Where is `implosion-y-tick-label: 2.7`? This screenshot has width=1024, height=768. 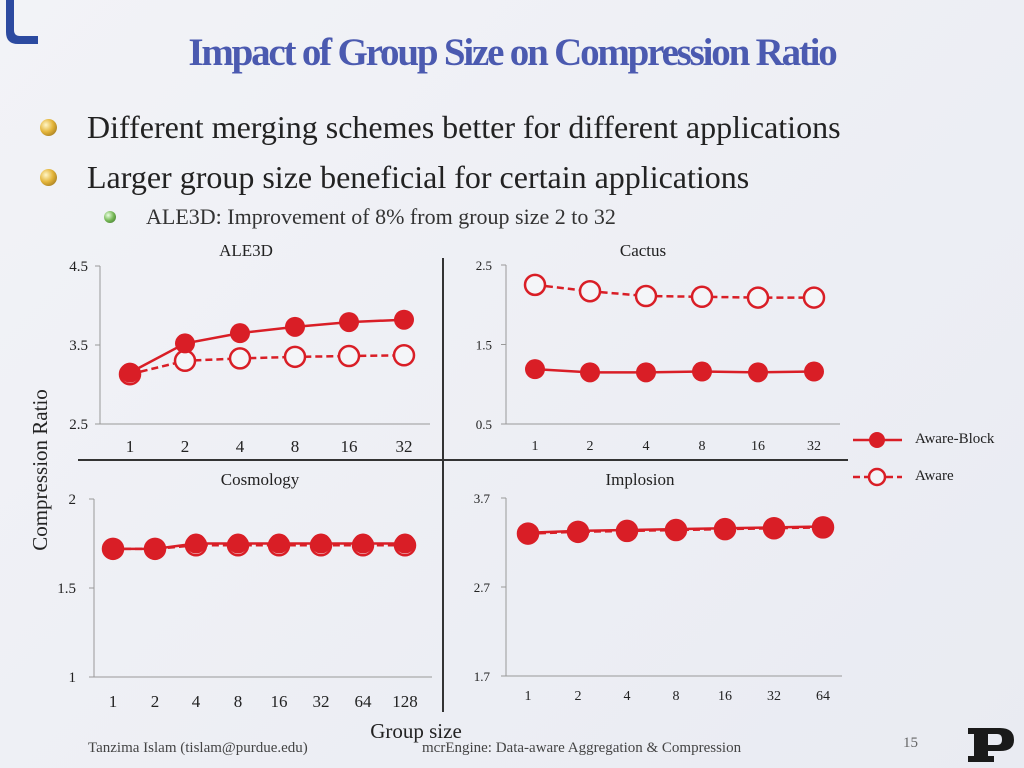
implosion-y-tick-label: 2.7 is located at coordinates (482, 587).